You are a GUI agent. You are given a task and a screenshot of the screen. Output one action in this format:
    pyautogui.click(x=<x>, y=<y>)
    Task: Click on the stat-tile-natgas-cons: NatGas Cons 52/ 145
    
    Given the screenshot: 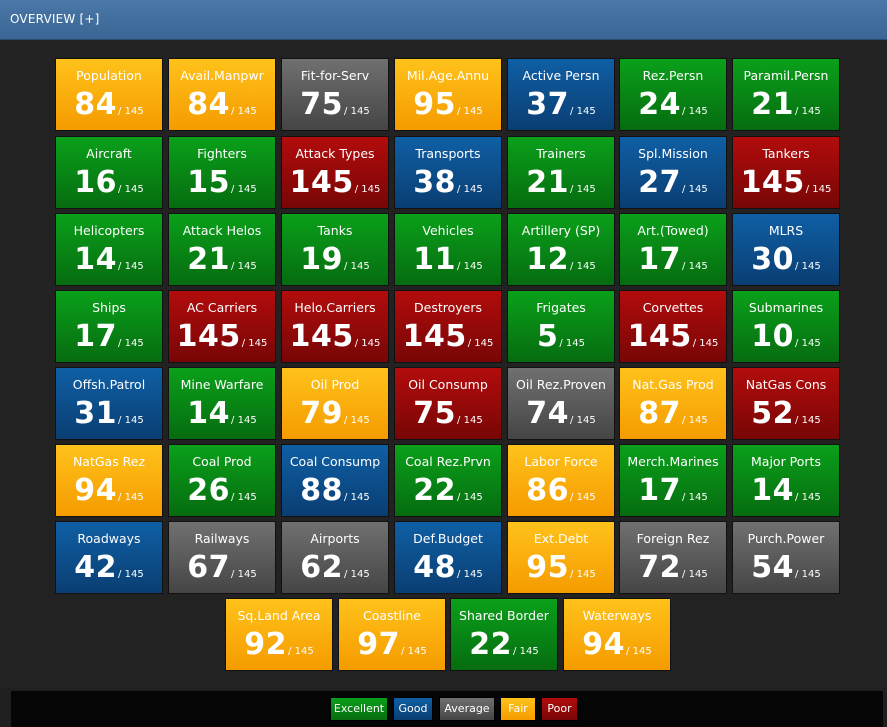 What is the action you would take?
    pyautogui.click(x=786, y=403)
    